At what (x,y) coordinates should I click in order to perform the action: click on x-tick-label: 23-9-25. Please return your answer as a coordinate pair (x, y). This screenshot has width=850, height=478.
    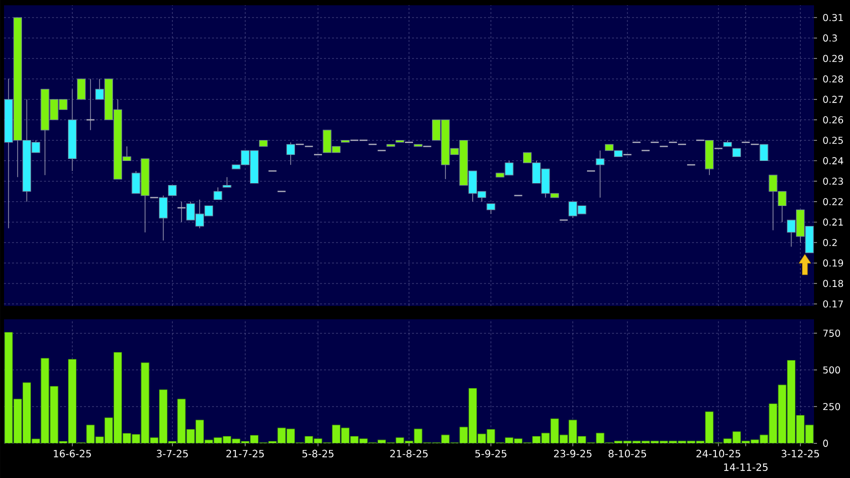
    Looking at the image, I should click on (573, 454).